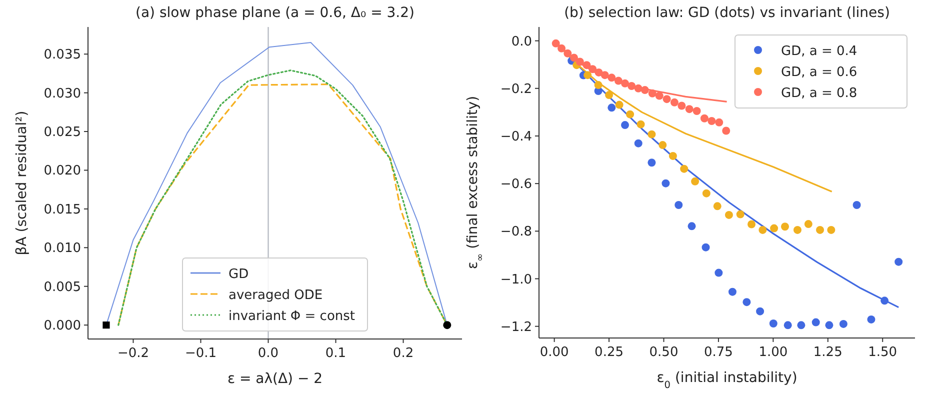 The height and width of the screenshot is (396, 925). I want to click on y-tick-label: 0.035, so click(62, 55).